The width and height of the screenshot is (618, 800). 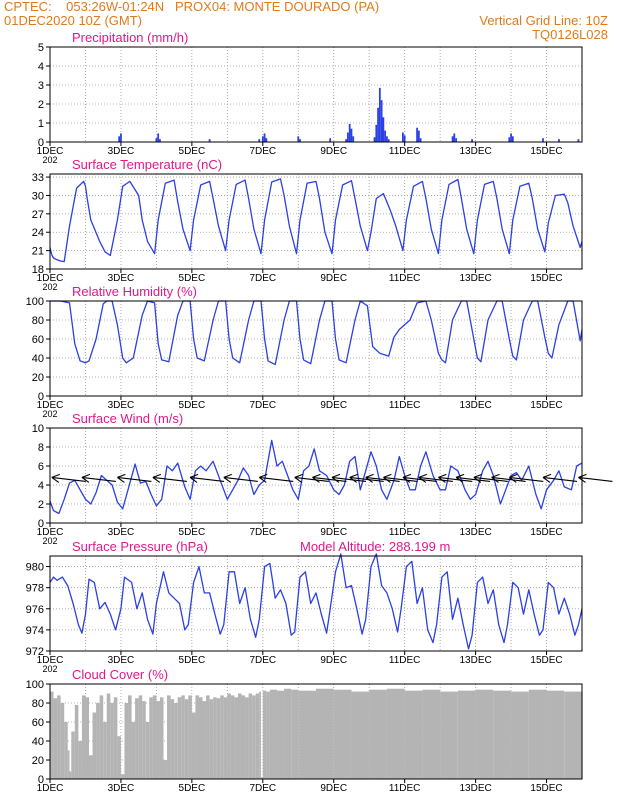 What do you see at coordinates (38, 340) in the screenshot?
I see `y-tick-label: 60` at bounding box center [38, 340].